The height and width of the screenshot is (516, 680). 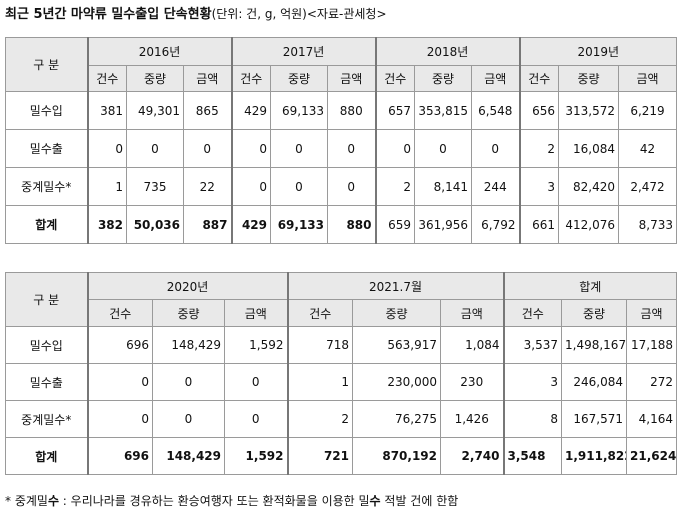 What do you see at coordinates (538, 110) in the screenshot?
I see `cell-count: 656` at bounding box center [538, 110].